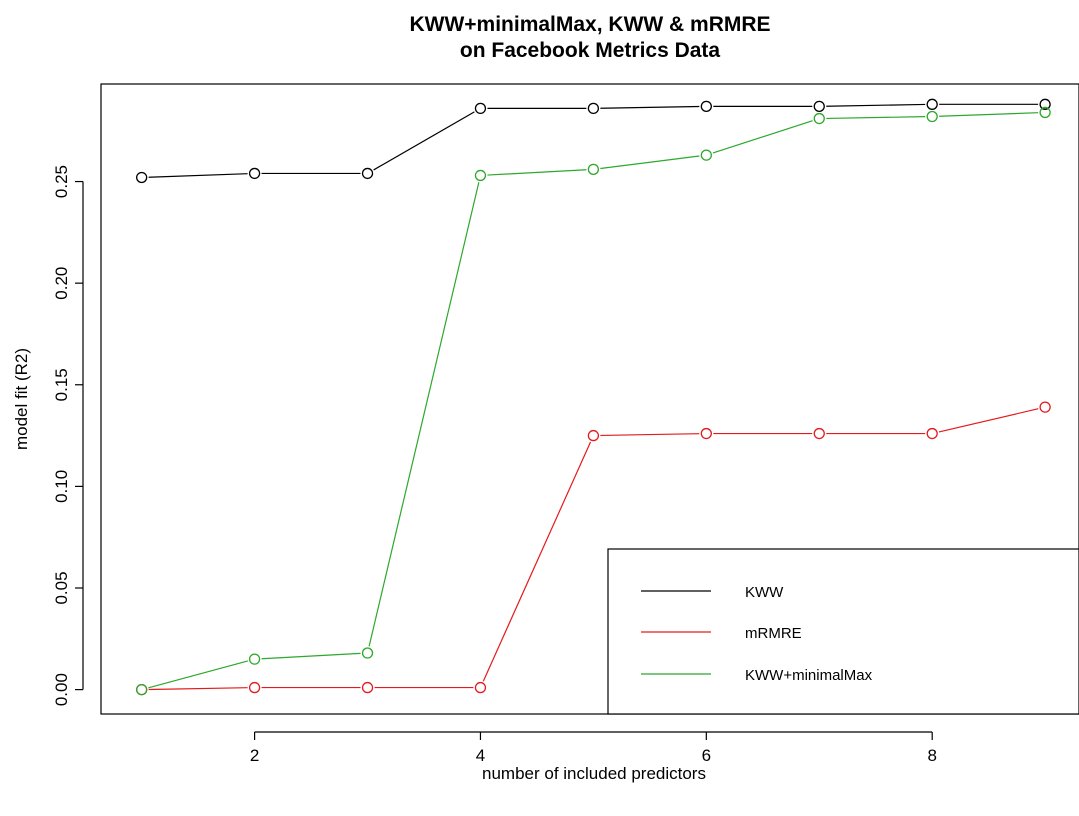  I want to click on series-kww, so click(593, 141).